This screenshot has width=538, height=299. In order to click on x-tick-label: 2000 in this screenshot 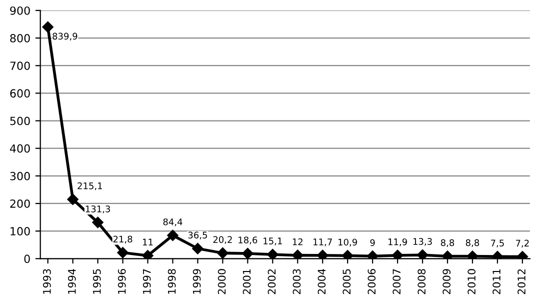, I will do `click(222, 281)`.